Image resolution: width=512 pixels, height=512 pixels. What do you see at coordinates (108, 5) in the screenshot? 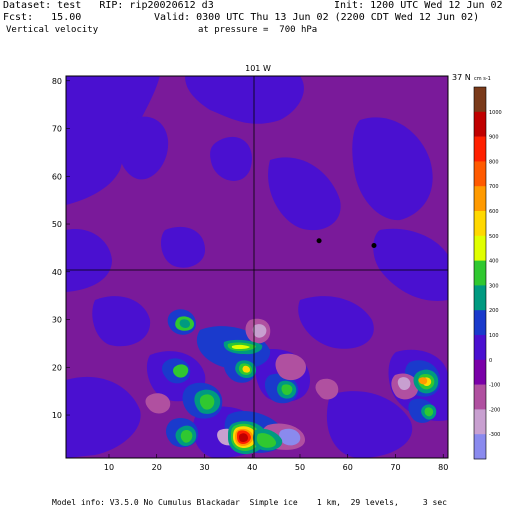
I see `dataset-line: Dataset: test RIP: rip20020612 d3` at bounding box center [108, 5].